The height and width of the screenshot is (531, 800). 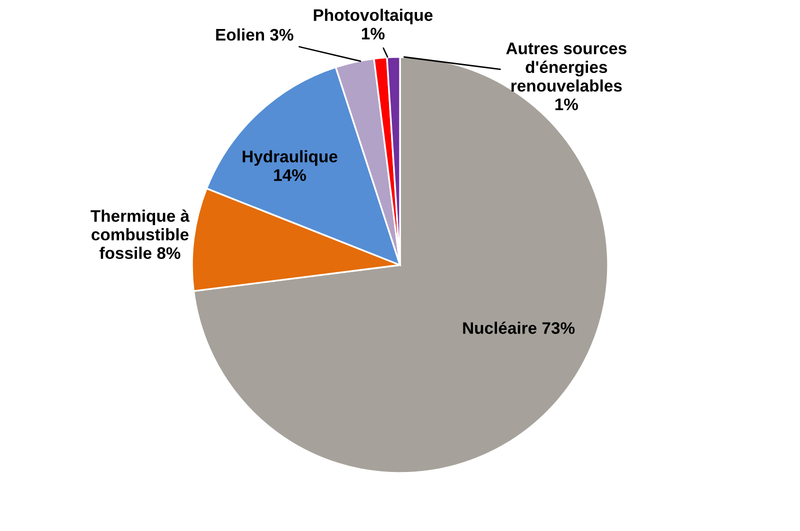 I want to click on data-label: 14%, so click(x=290, y=175).